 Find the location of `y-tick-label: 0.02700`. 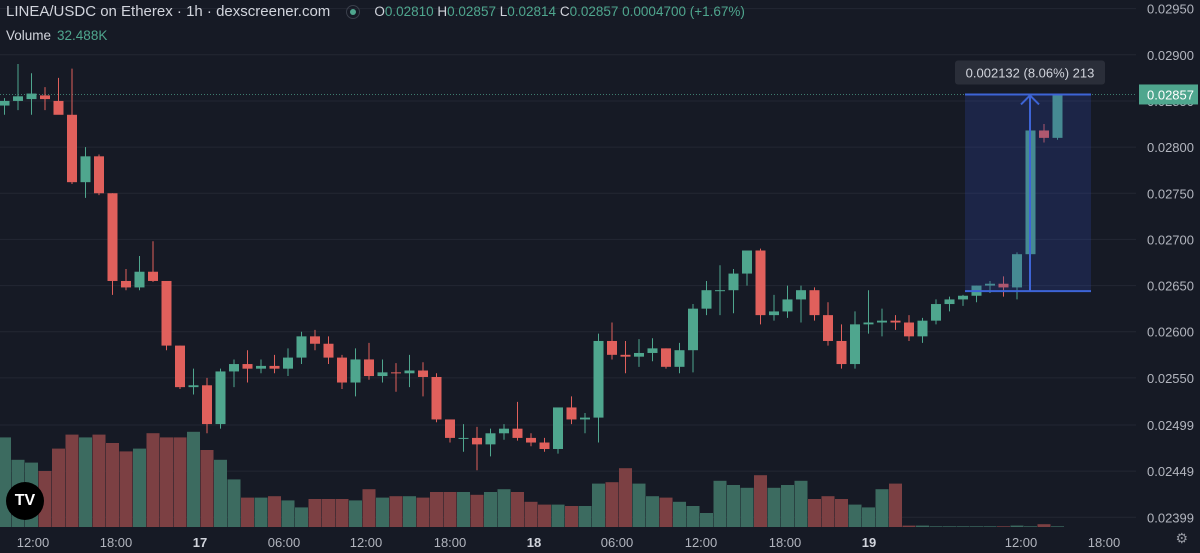

y-tick-label: 0.02700 is located at coordinates (1170, 239).